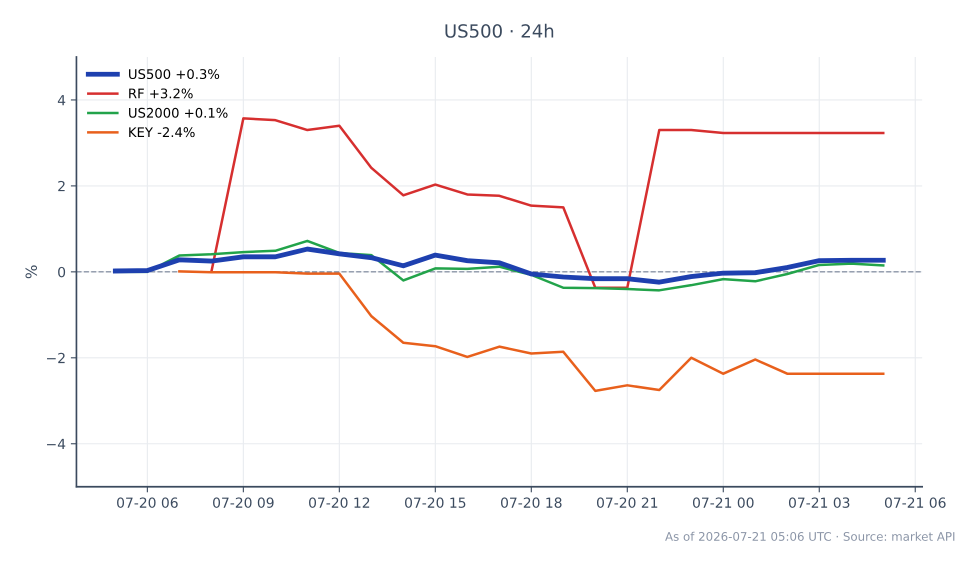  Describe the element at coordinates (627, 502) in the screenshot. I see `x-tick-label: 07-20 21` at that location.